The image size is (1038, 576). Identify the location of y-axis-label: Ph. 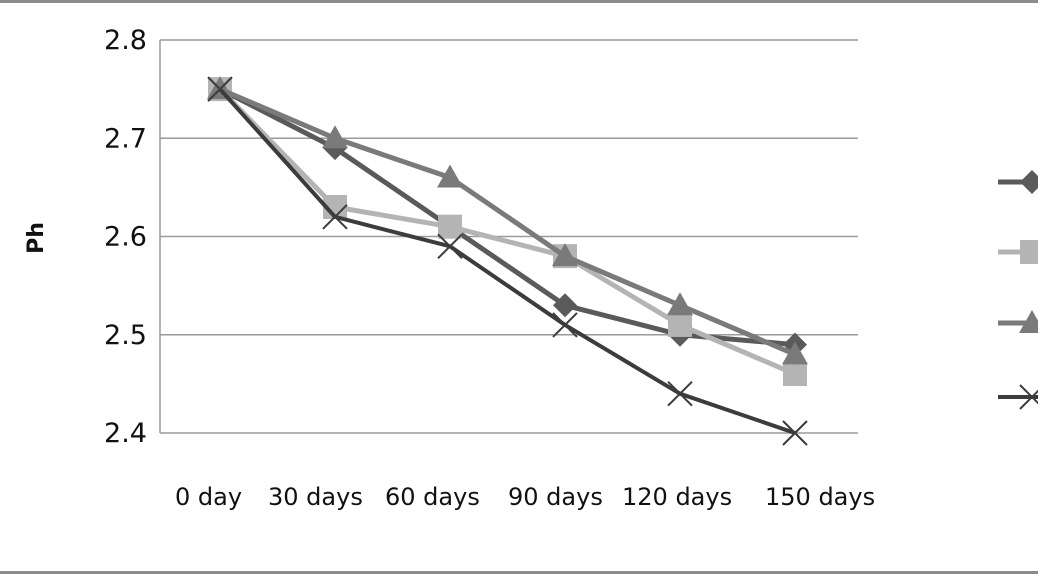
(36, 238).